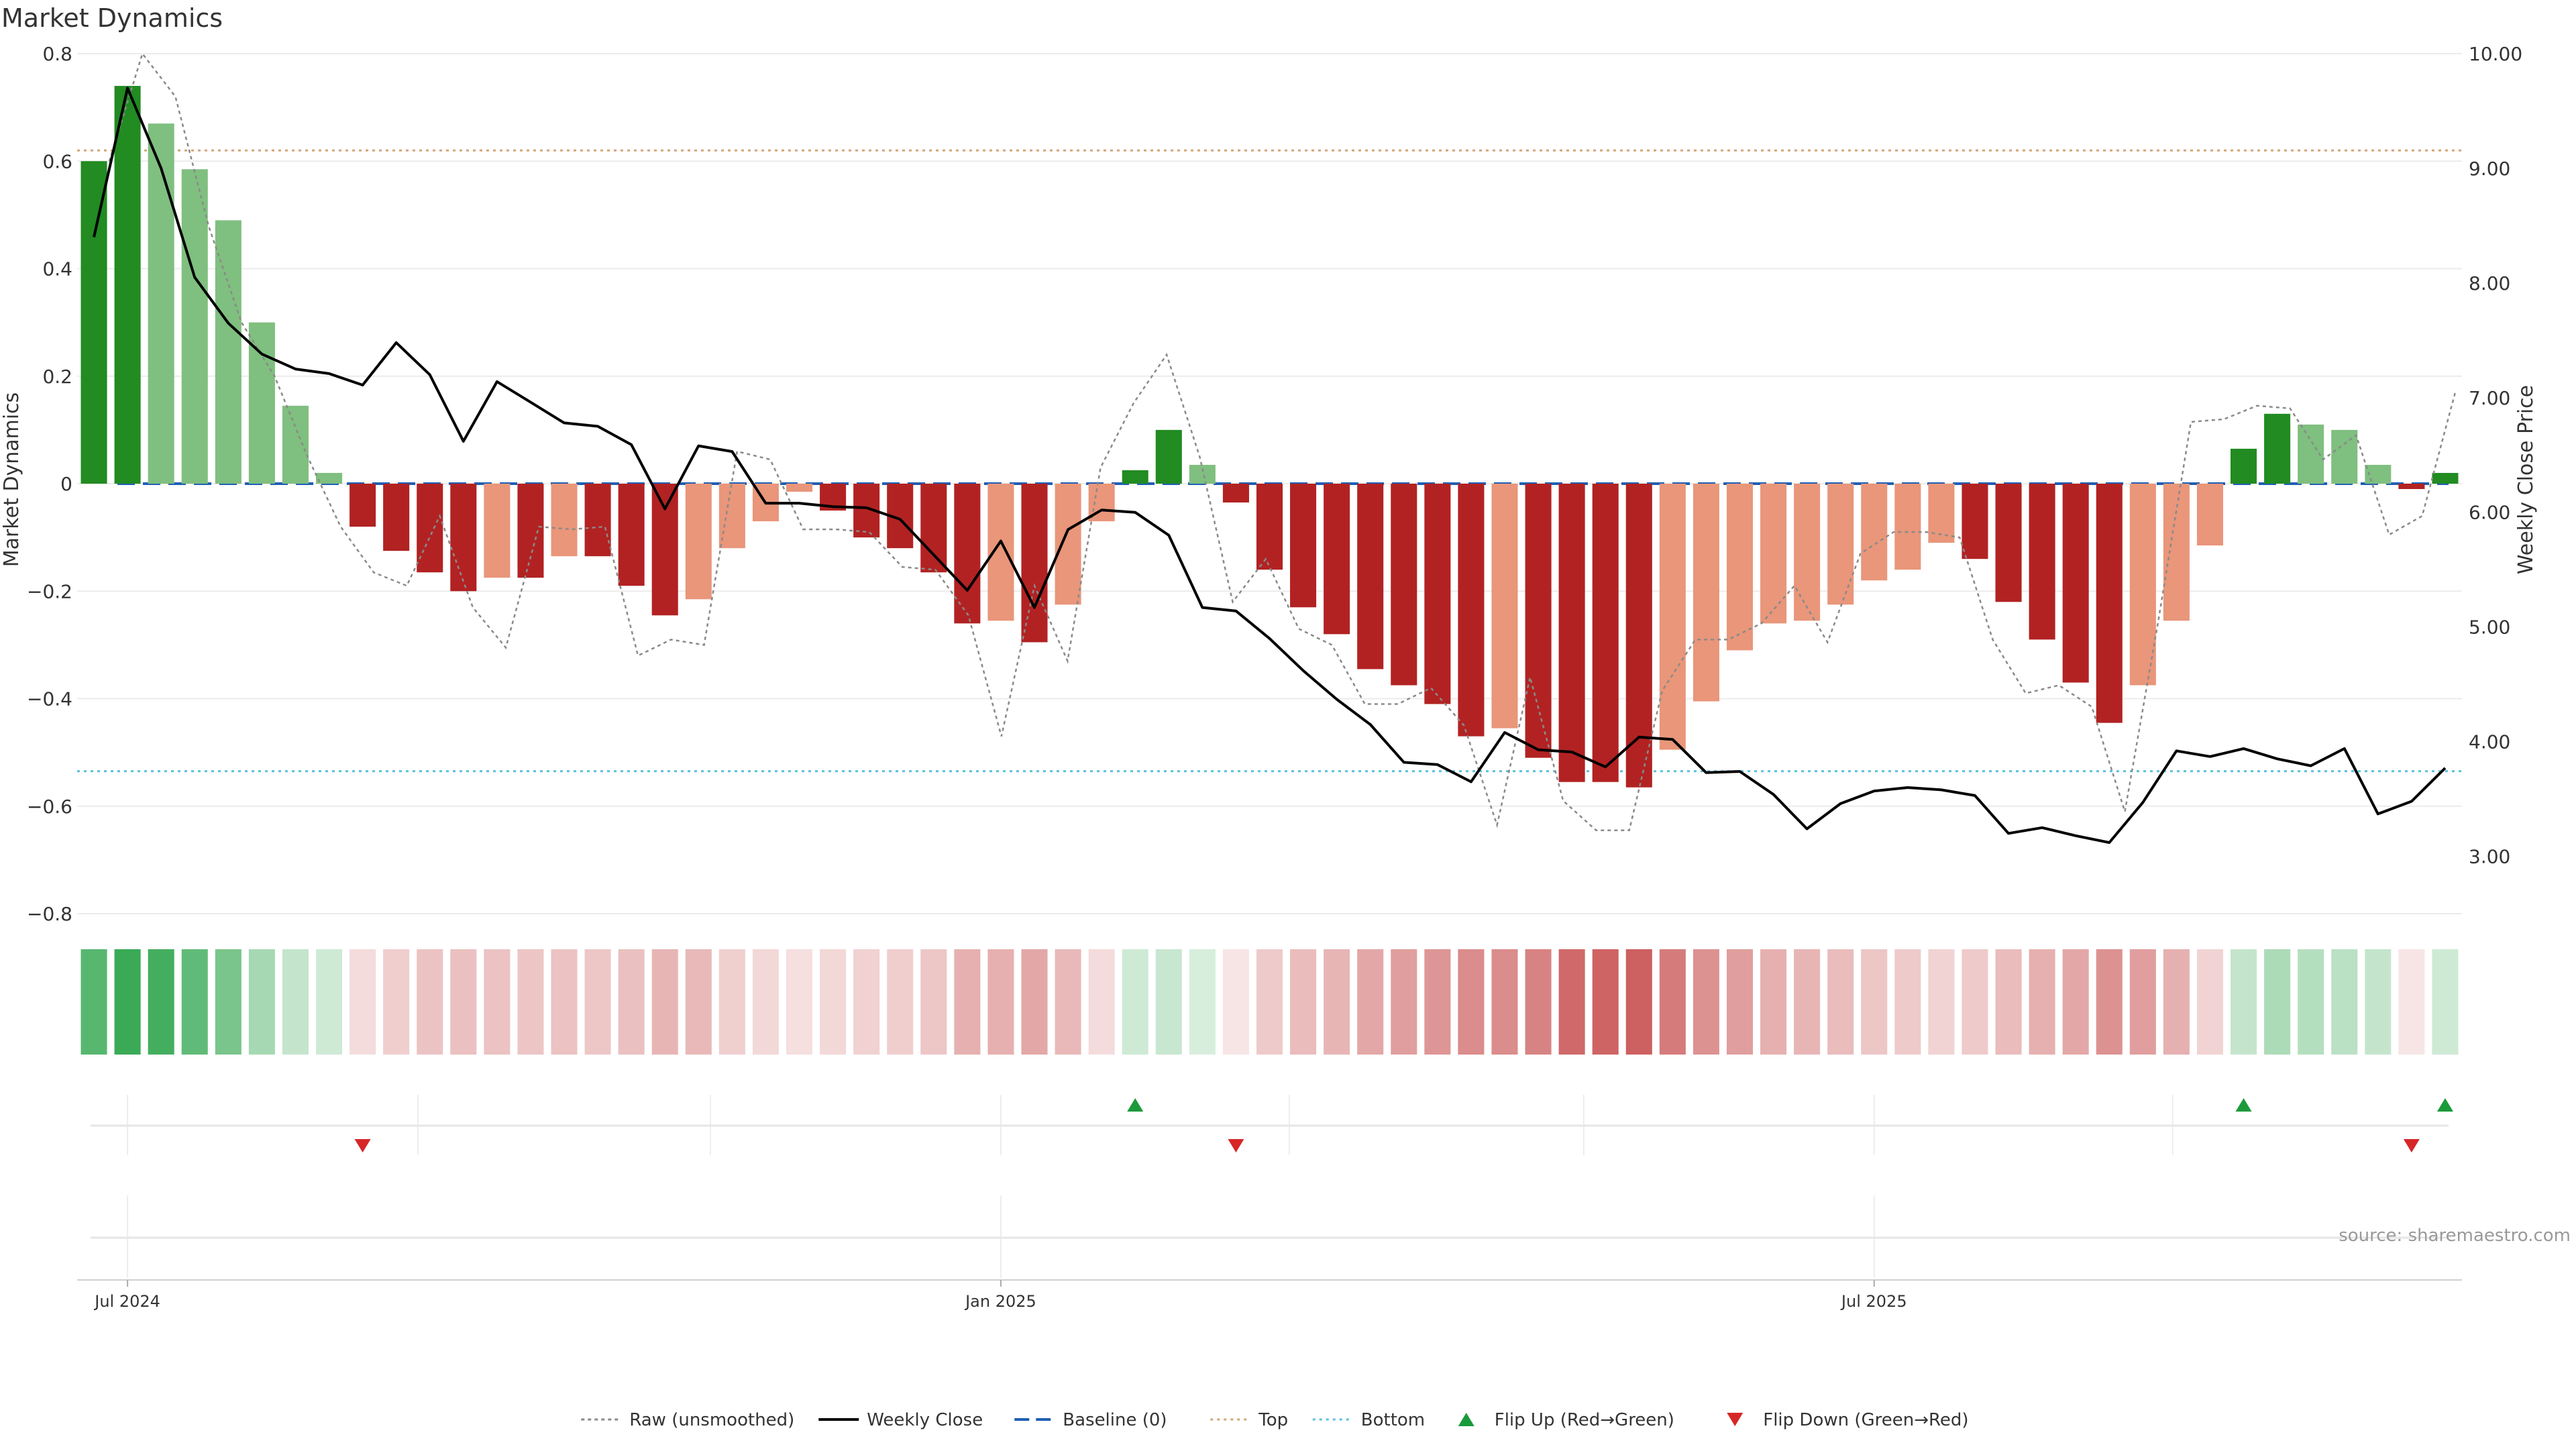 The image size is (2576, 1449). Describe the element at coordinates (57, 269) in the screenshot. I see `y-tick-label: 0.4` at that location.